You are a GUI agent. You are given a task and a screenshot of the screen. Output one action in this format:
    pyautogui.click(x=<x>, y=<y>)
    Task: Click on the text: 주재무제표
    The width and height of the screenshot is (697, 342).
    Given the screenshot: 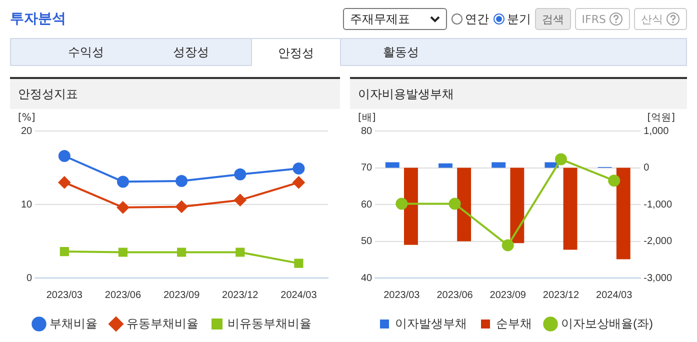 What is the action you would take?
    pyautogui.click(x=380, y=19)
    